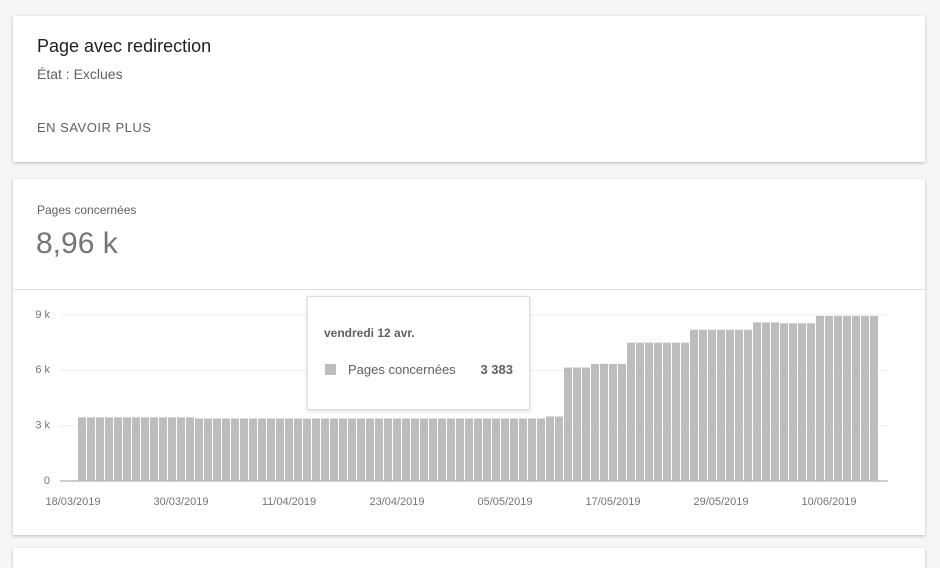 Image resolution: width=940 pixels, height=568 pixels. I want to click on x-tick-label: 30/03/2019, so click(180, 502).